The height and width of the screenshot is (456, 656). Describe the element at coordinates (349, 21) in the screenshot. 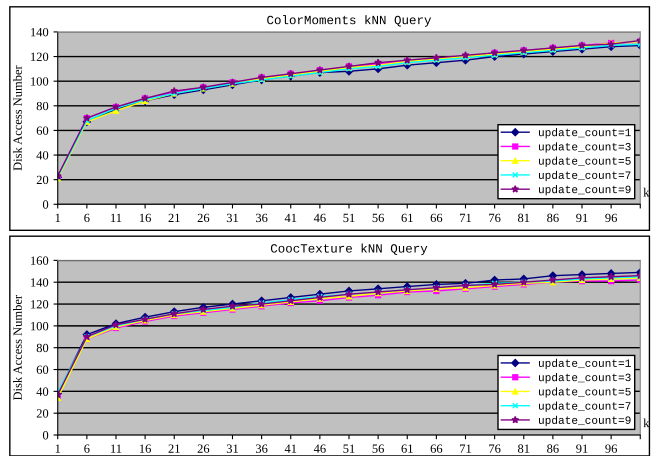

I see `chart-title: ColorMoments kNN Query` at that location.